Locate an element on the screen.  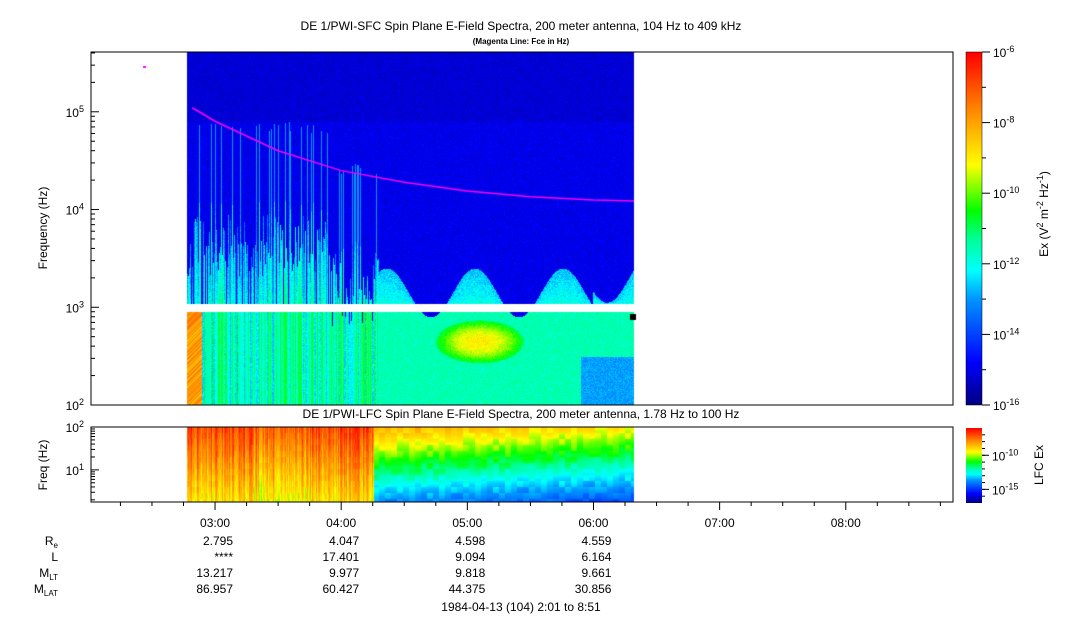
lfc-colorbar-label: LFC Ex is located at coordinates (1039, 465).